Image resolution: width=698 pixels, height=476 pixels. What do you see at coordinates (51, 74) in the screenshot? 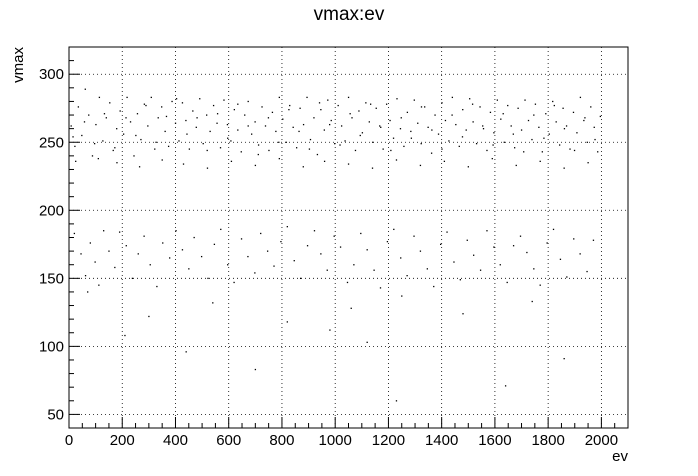
I see `y-tick-label: 300` at bounding box center [51, 74].